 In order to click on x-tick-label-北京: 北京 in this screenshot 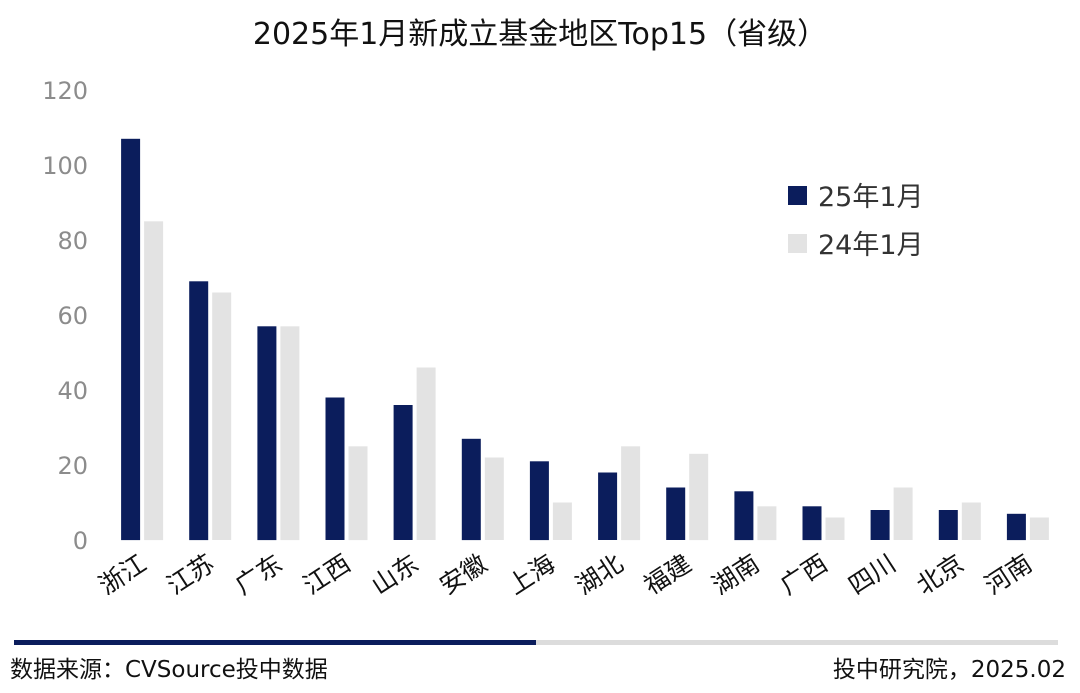, I will do `click(940, 575)`.